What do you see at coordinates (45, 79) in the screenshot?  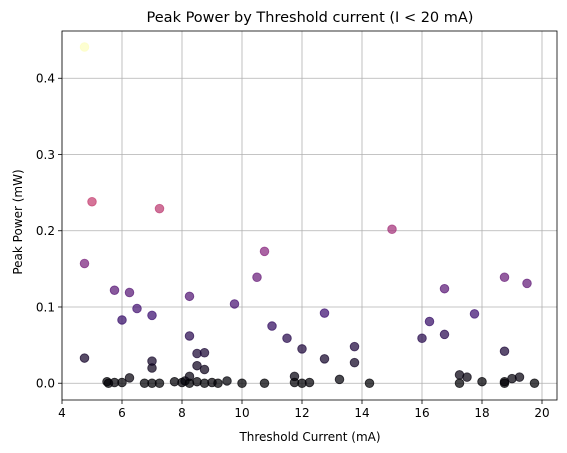 I see `y-tick-label: 0.4` at bounding box center [45, 79].